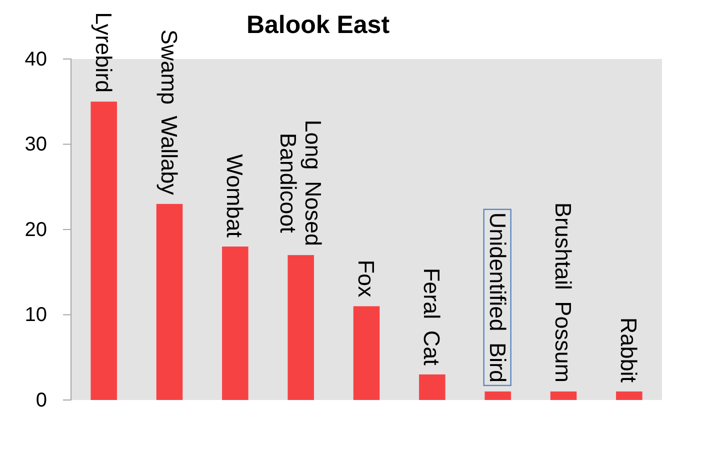 The image size is (714, 476). What do you see at coordinates (35, 315) in the screenshot?
I see `y-tick-label: 10` at bounding box center [35, 315].